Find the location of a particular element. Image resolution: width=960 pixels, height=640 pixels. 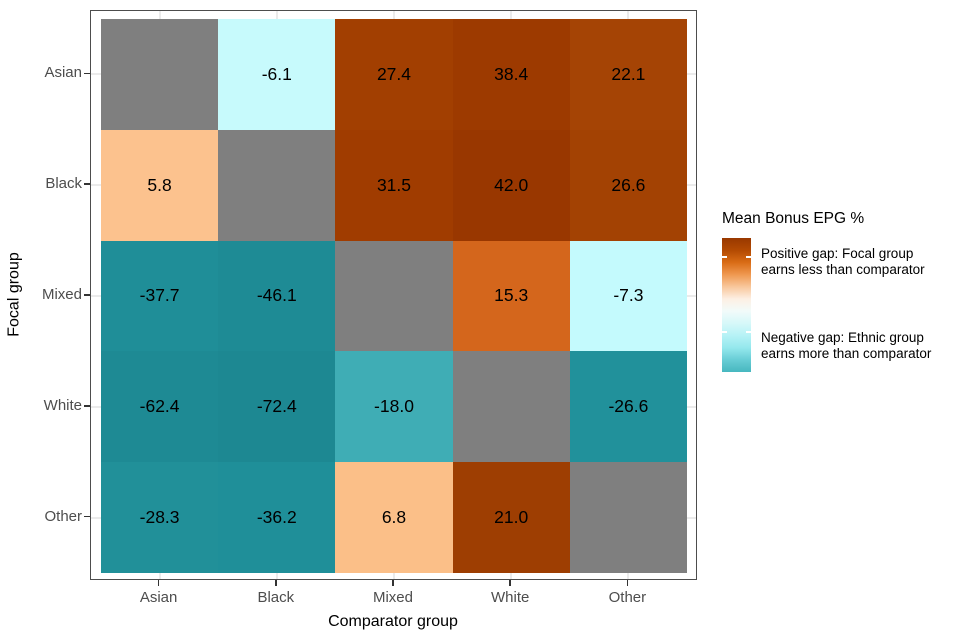

y-axis-label: Asian is located at coordinates (63, 73).